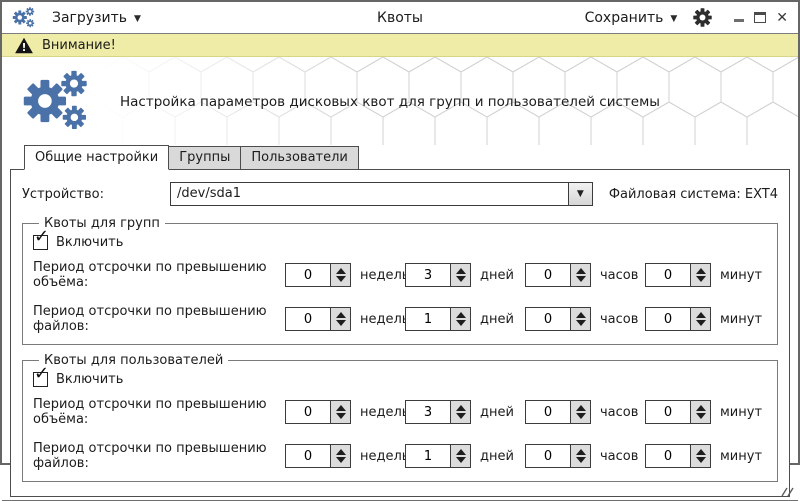  What do you see at coordinates (300, 157) in the screenshot?
I see `tab-users: Пользователи` at bounding box center [300, 157].